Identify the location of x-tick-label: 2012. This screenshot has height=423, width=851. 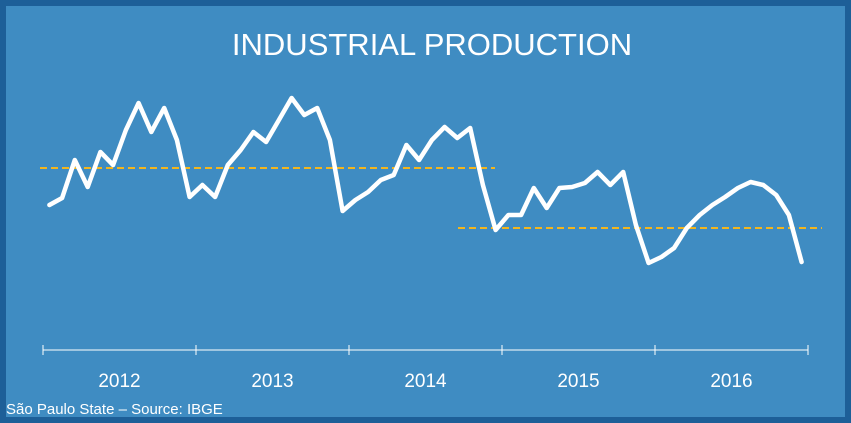
(119, 381).